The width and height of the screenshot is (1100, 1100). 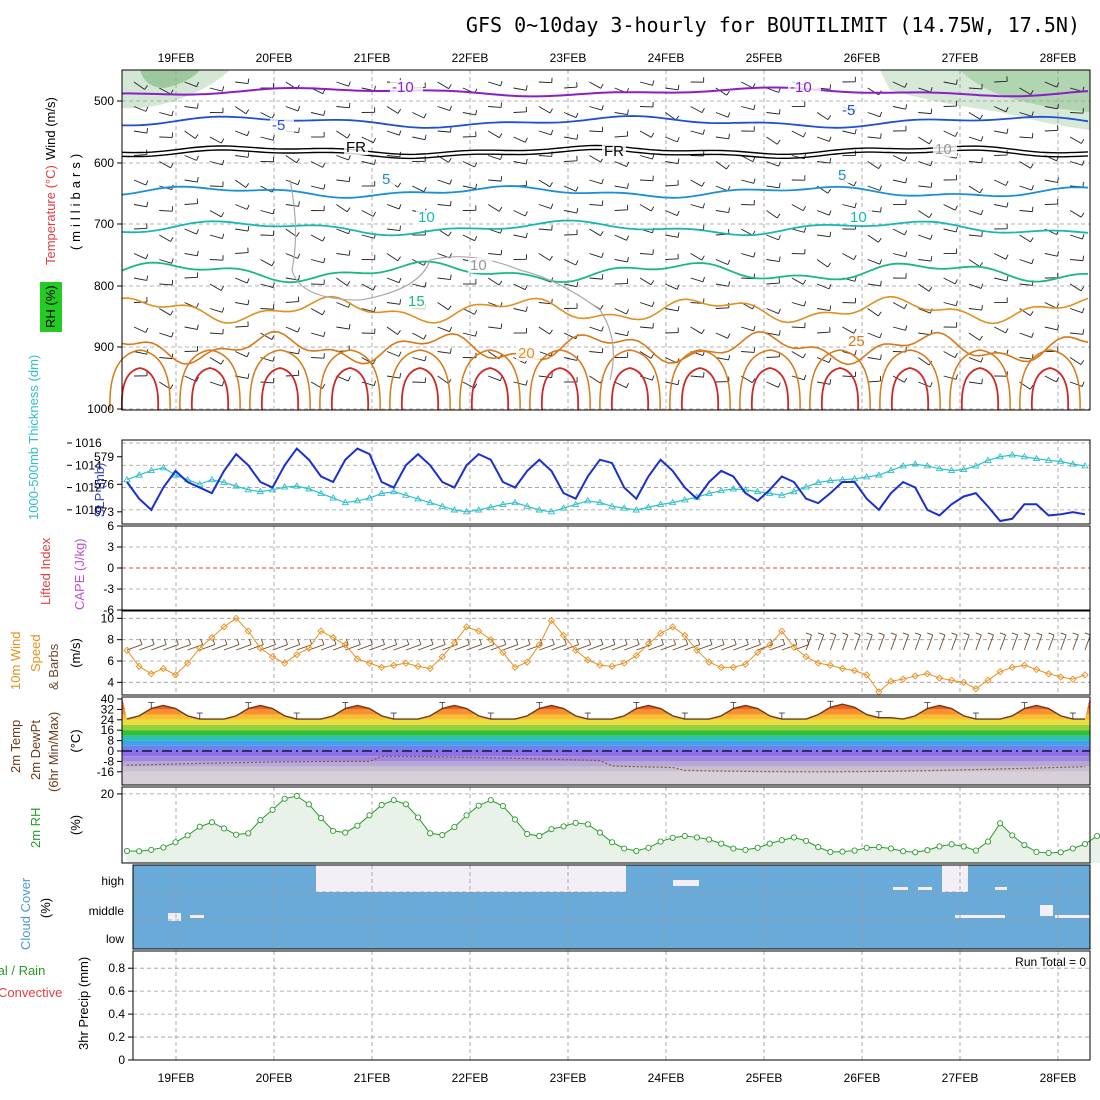 I want to click on tick-label: 1016, so click(x=88, y=443).